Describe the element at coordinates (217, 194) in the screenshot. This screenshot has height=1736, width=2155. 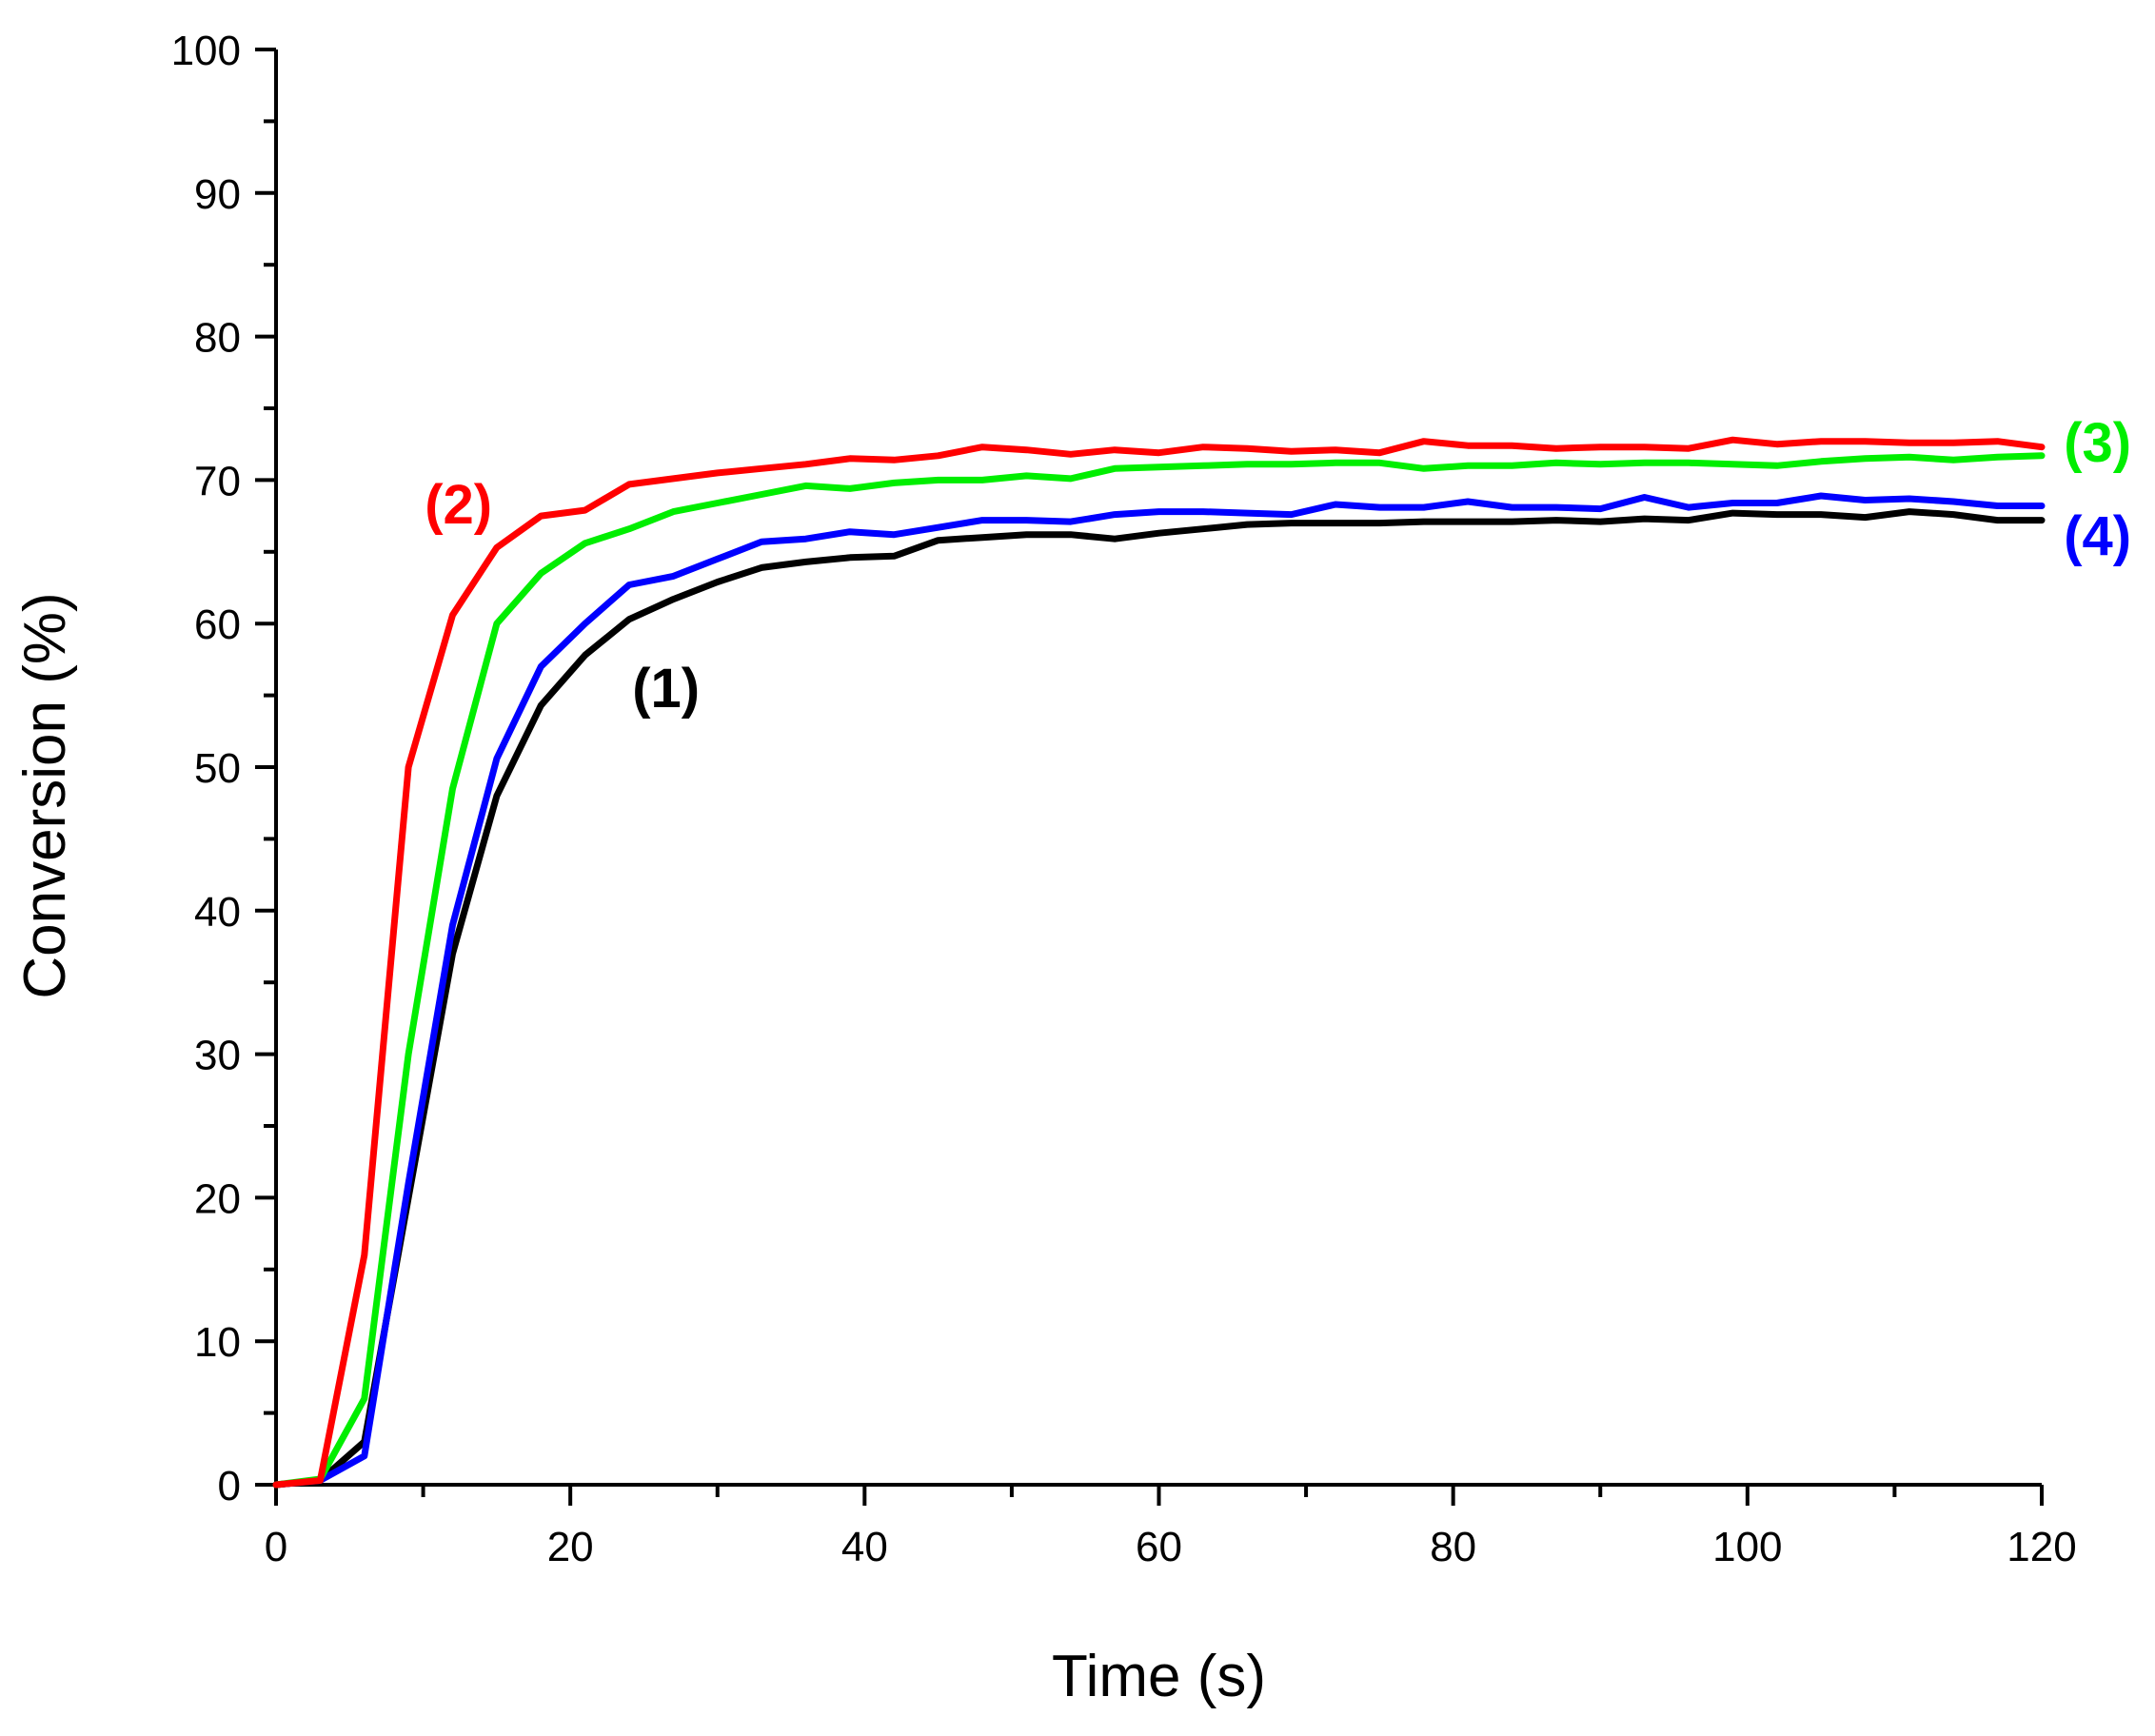
I see `y-tick-label: 90` at that location.